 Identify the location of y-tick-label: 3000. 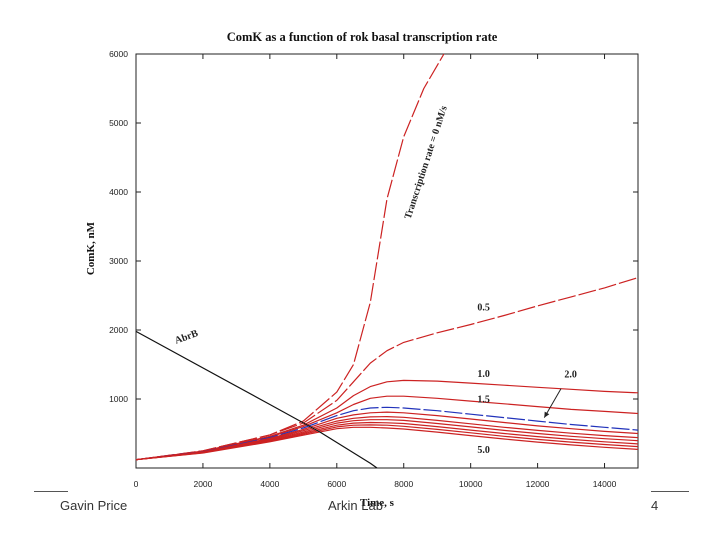
(118, 261).